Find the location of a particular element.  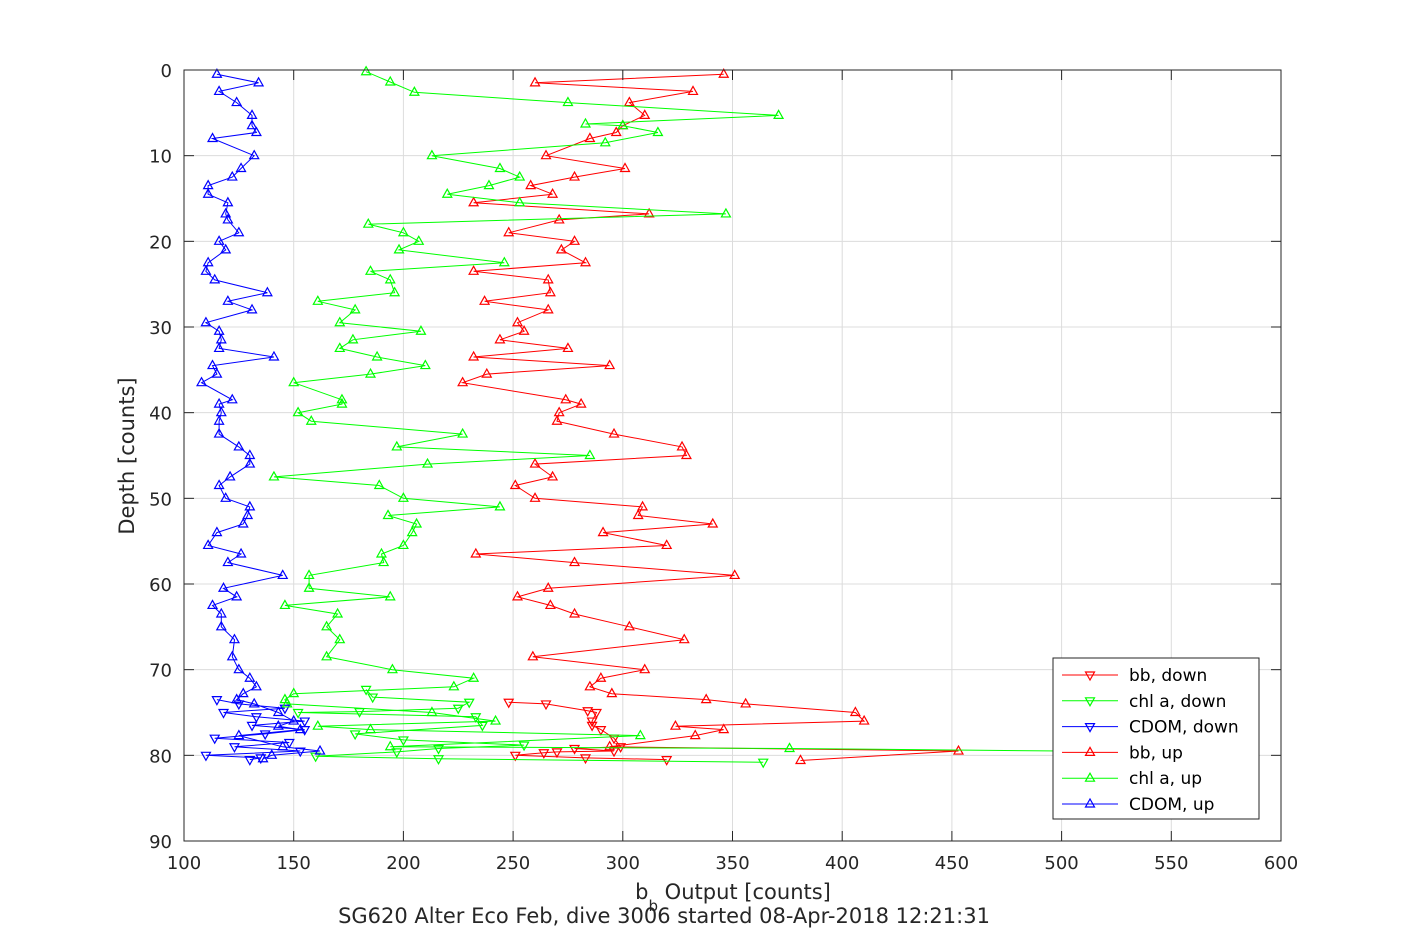

x-axis-label: bb Output [counts] is located at coordinates (733, 897).